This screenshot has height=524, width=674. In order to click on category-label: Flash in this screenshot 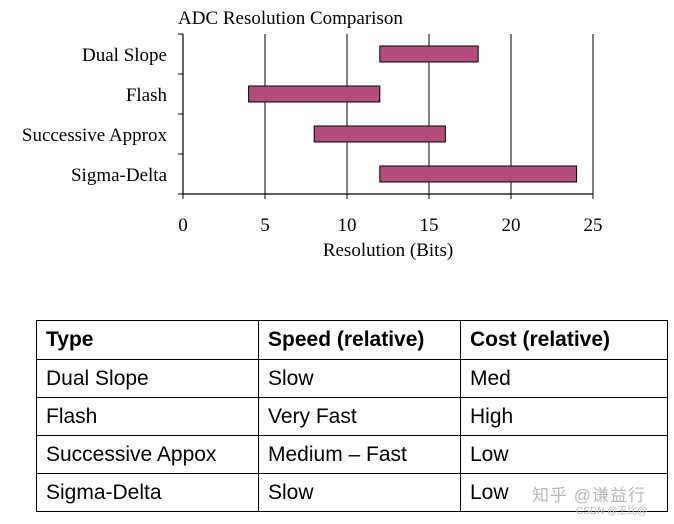, I will do `click(147, 95)`.